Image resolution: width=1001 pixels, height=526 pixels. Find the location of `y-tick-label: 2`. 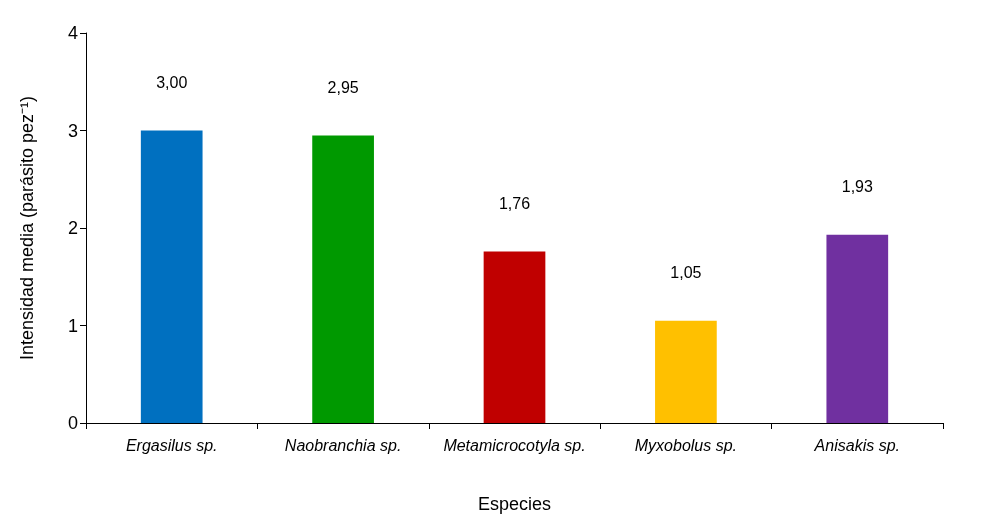

y-tick-label: 2 is located at coordinates (72, 228).